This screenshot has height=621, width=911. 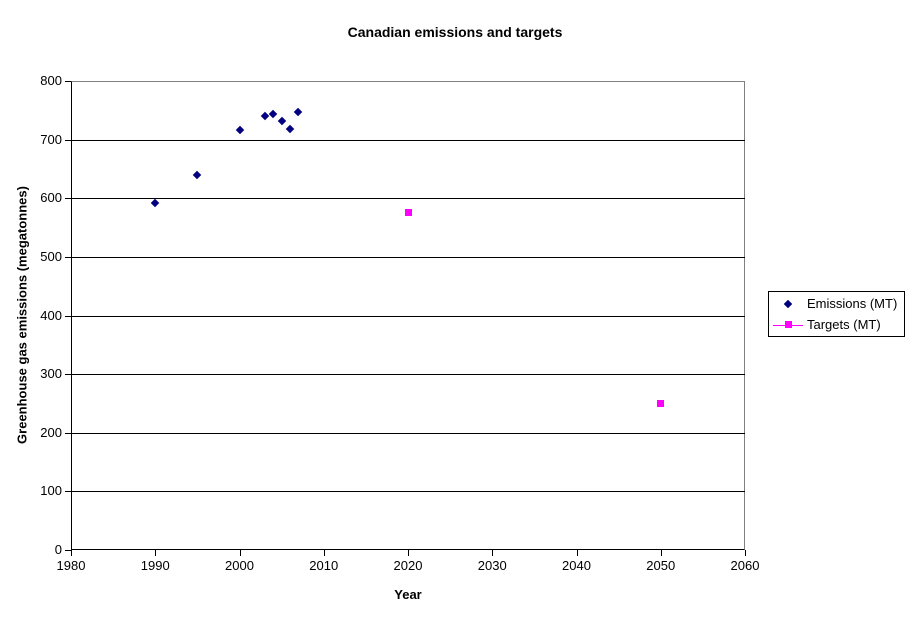 I want to click on emissions-diamond-icon, so click(x=788, y=303).